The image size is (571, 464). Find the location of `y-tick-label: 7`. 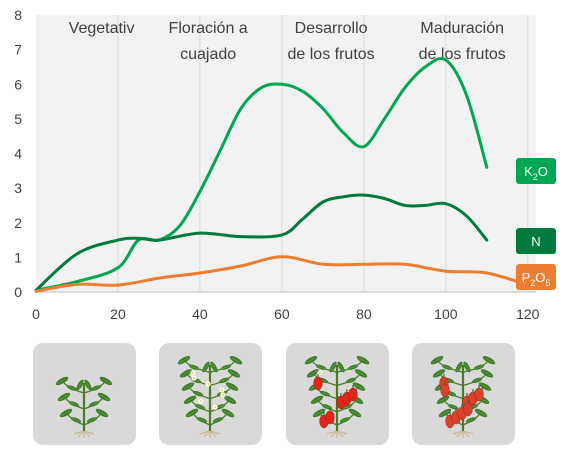

y-tick-label: 7 is located at coordinates (18, 50).